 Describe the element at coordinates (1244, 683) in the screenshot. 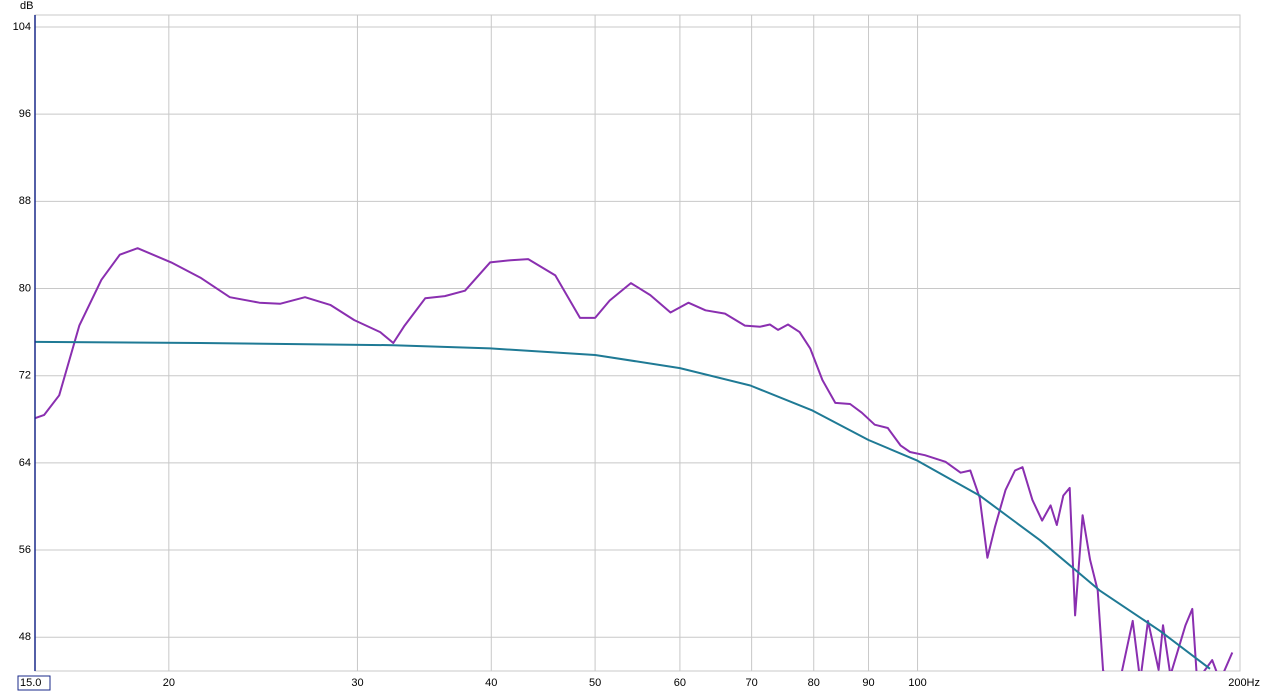

I see `x-tick-label: 200Hz` at that location.